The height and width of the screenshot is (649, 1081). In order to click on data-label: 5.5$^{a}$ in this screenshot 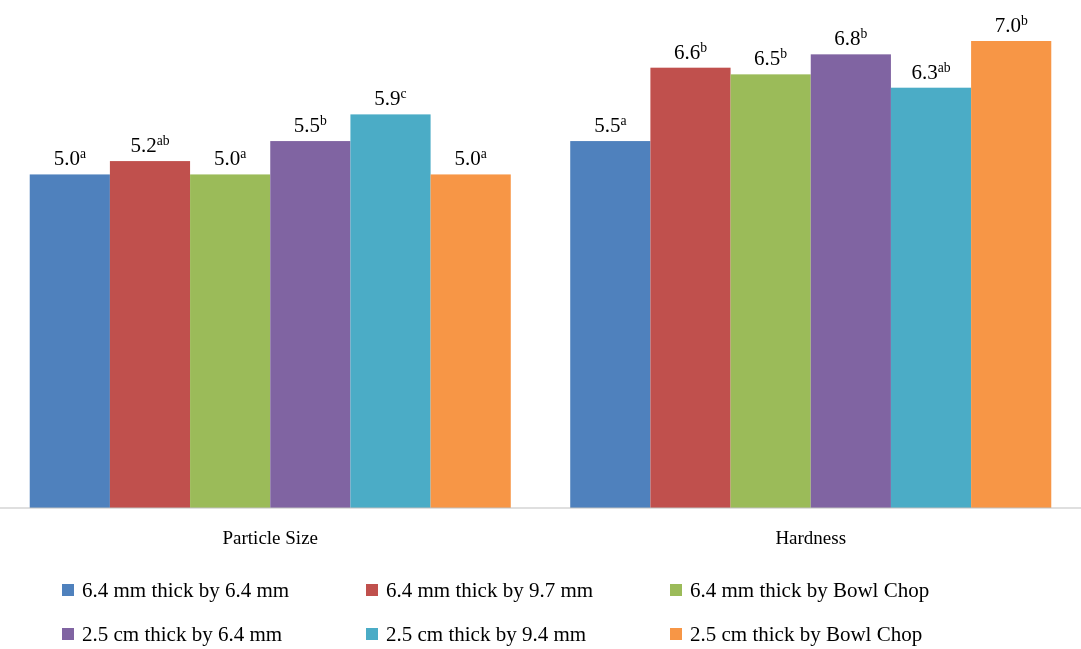, I will do `click(610, 125)`.